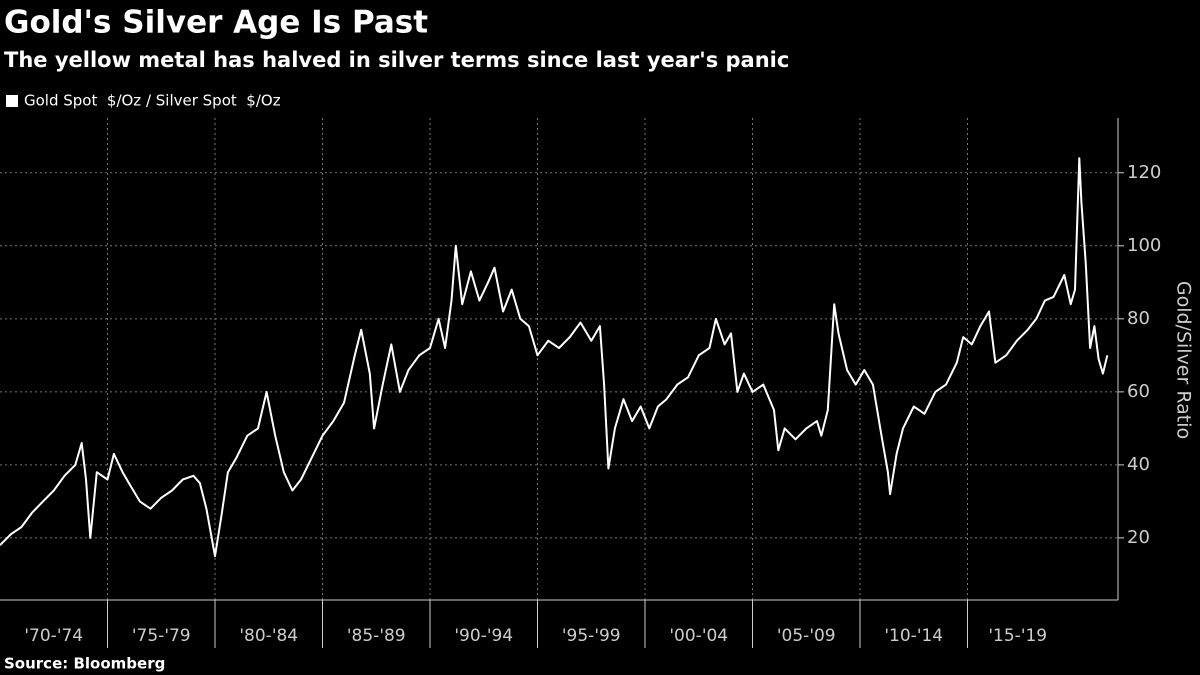 The width and height of the screenshot is (1200, 675). I want to click on y-tick-label: 40, so click(1138, 464).